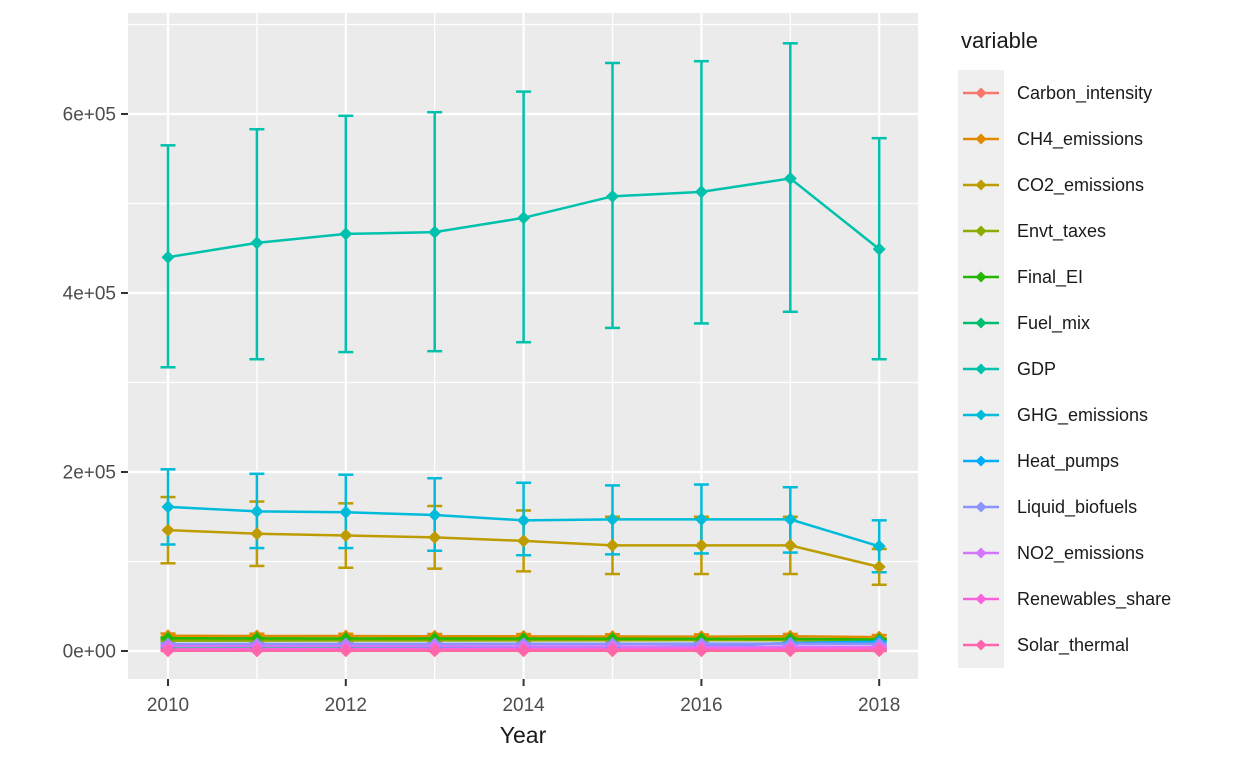  Describe the element at coordinates (523, 705) in the screenshot. I see `x-tick-label: 2014` at that location.